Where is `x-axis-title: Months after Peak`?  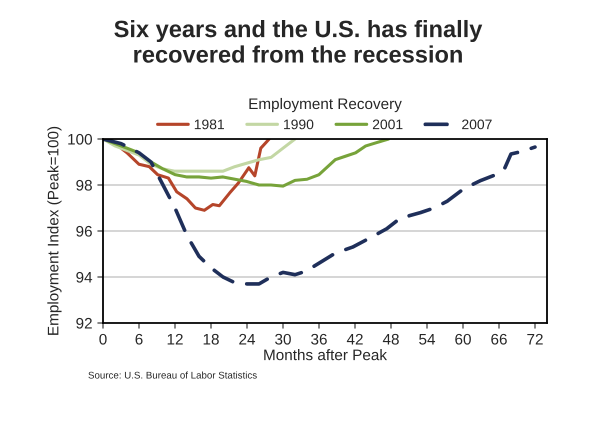
x-axis-title: Months after Peak is located at coordinates (326, 354).